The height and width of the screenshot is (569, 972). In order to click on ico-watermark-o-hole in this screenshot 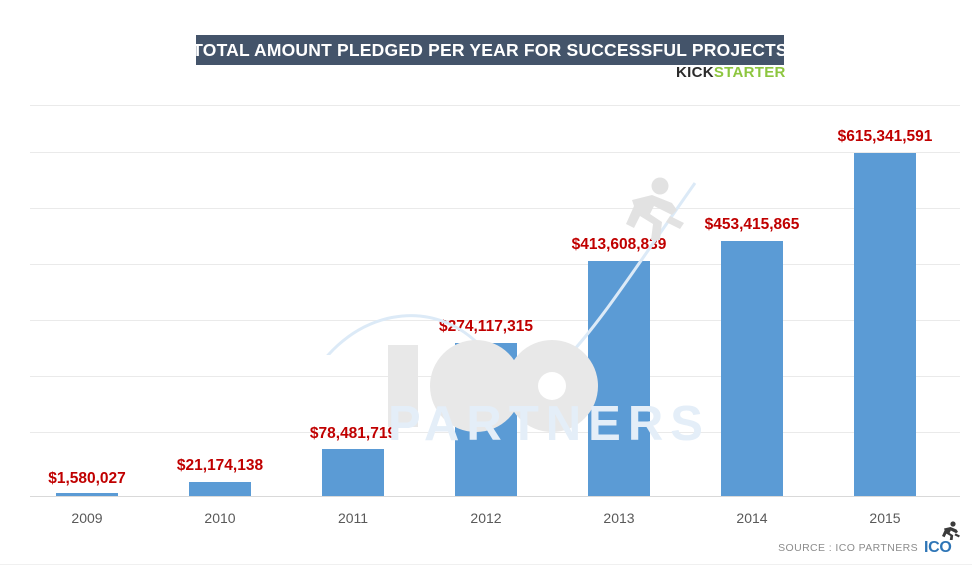, I will do `click(552, 386)`.